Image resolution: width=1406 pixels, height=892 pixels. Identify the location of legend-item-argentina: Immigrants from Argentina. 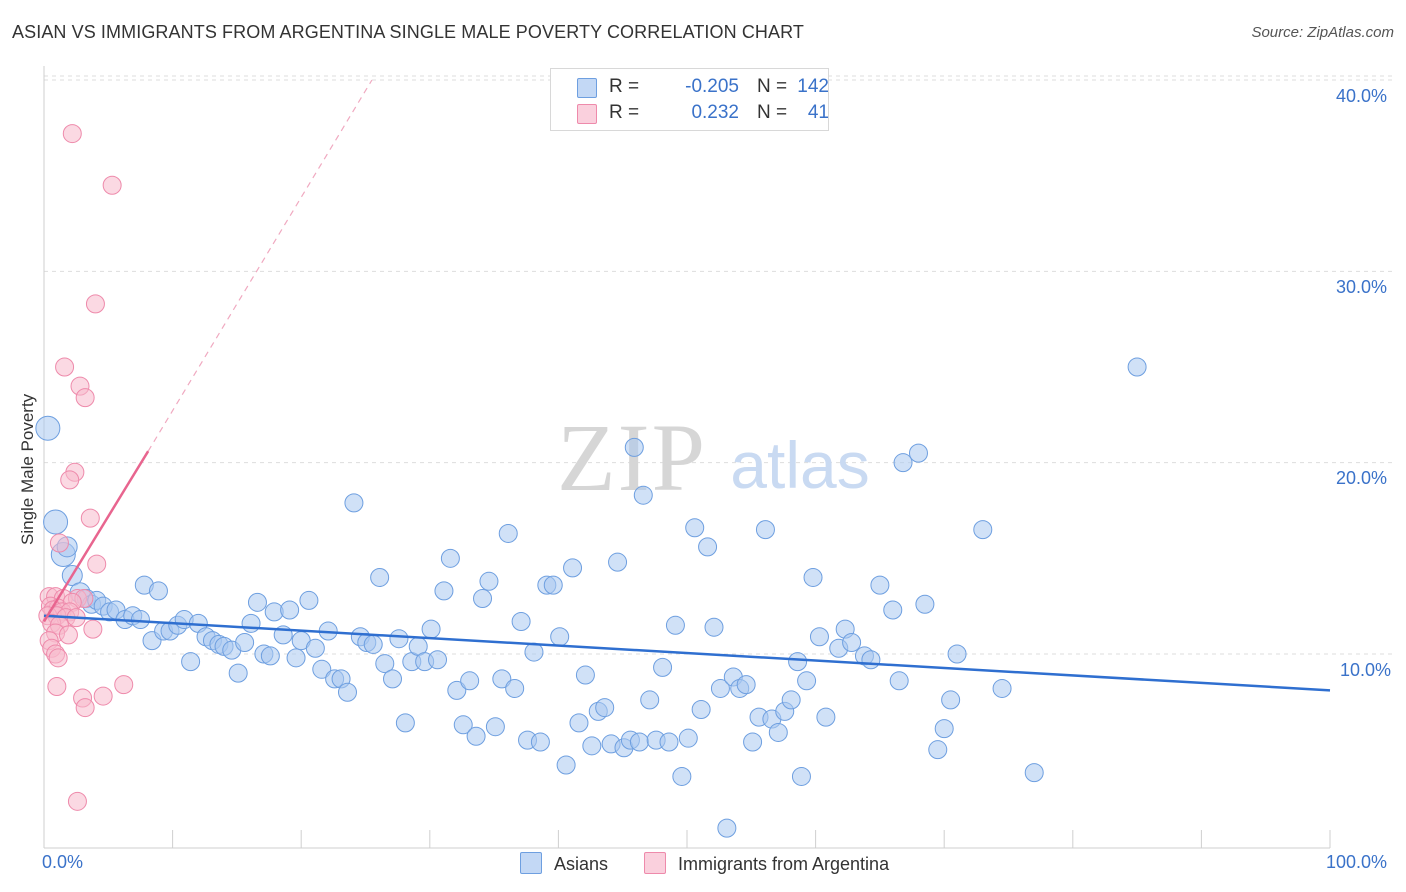
(766, 863).